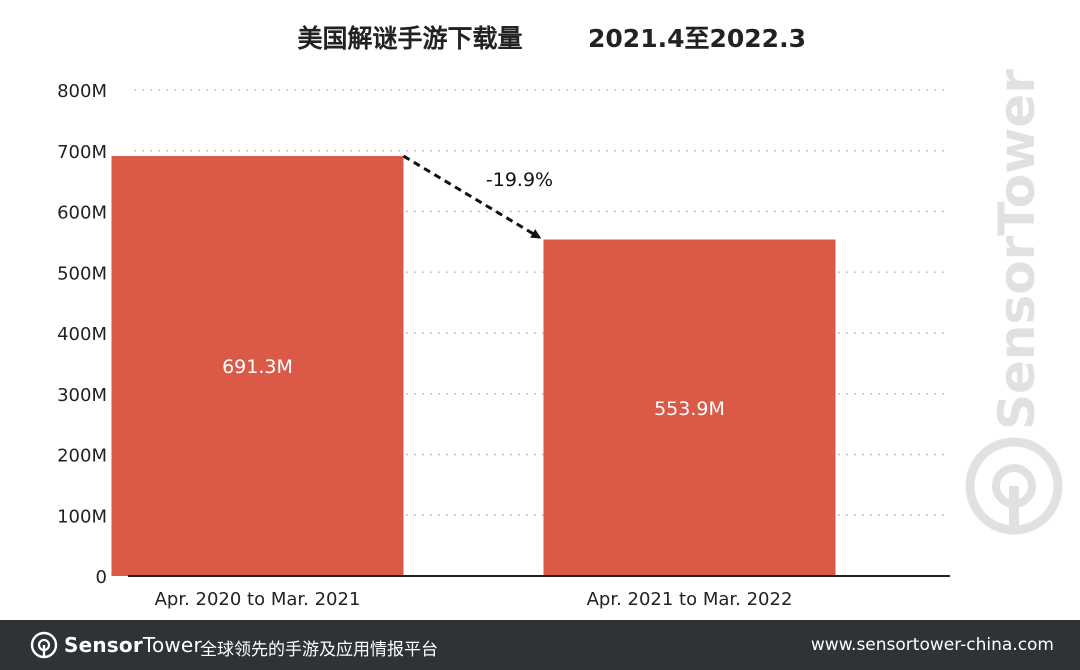 This screenshot has height=670, width=1080. I want to click on y-tick-label: 100M, so click(82, 516).